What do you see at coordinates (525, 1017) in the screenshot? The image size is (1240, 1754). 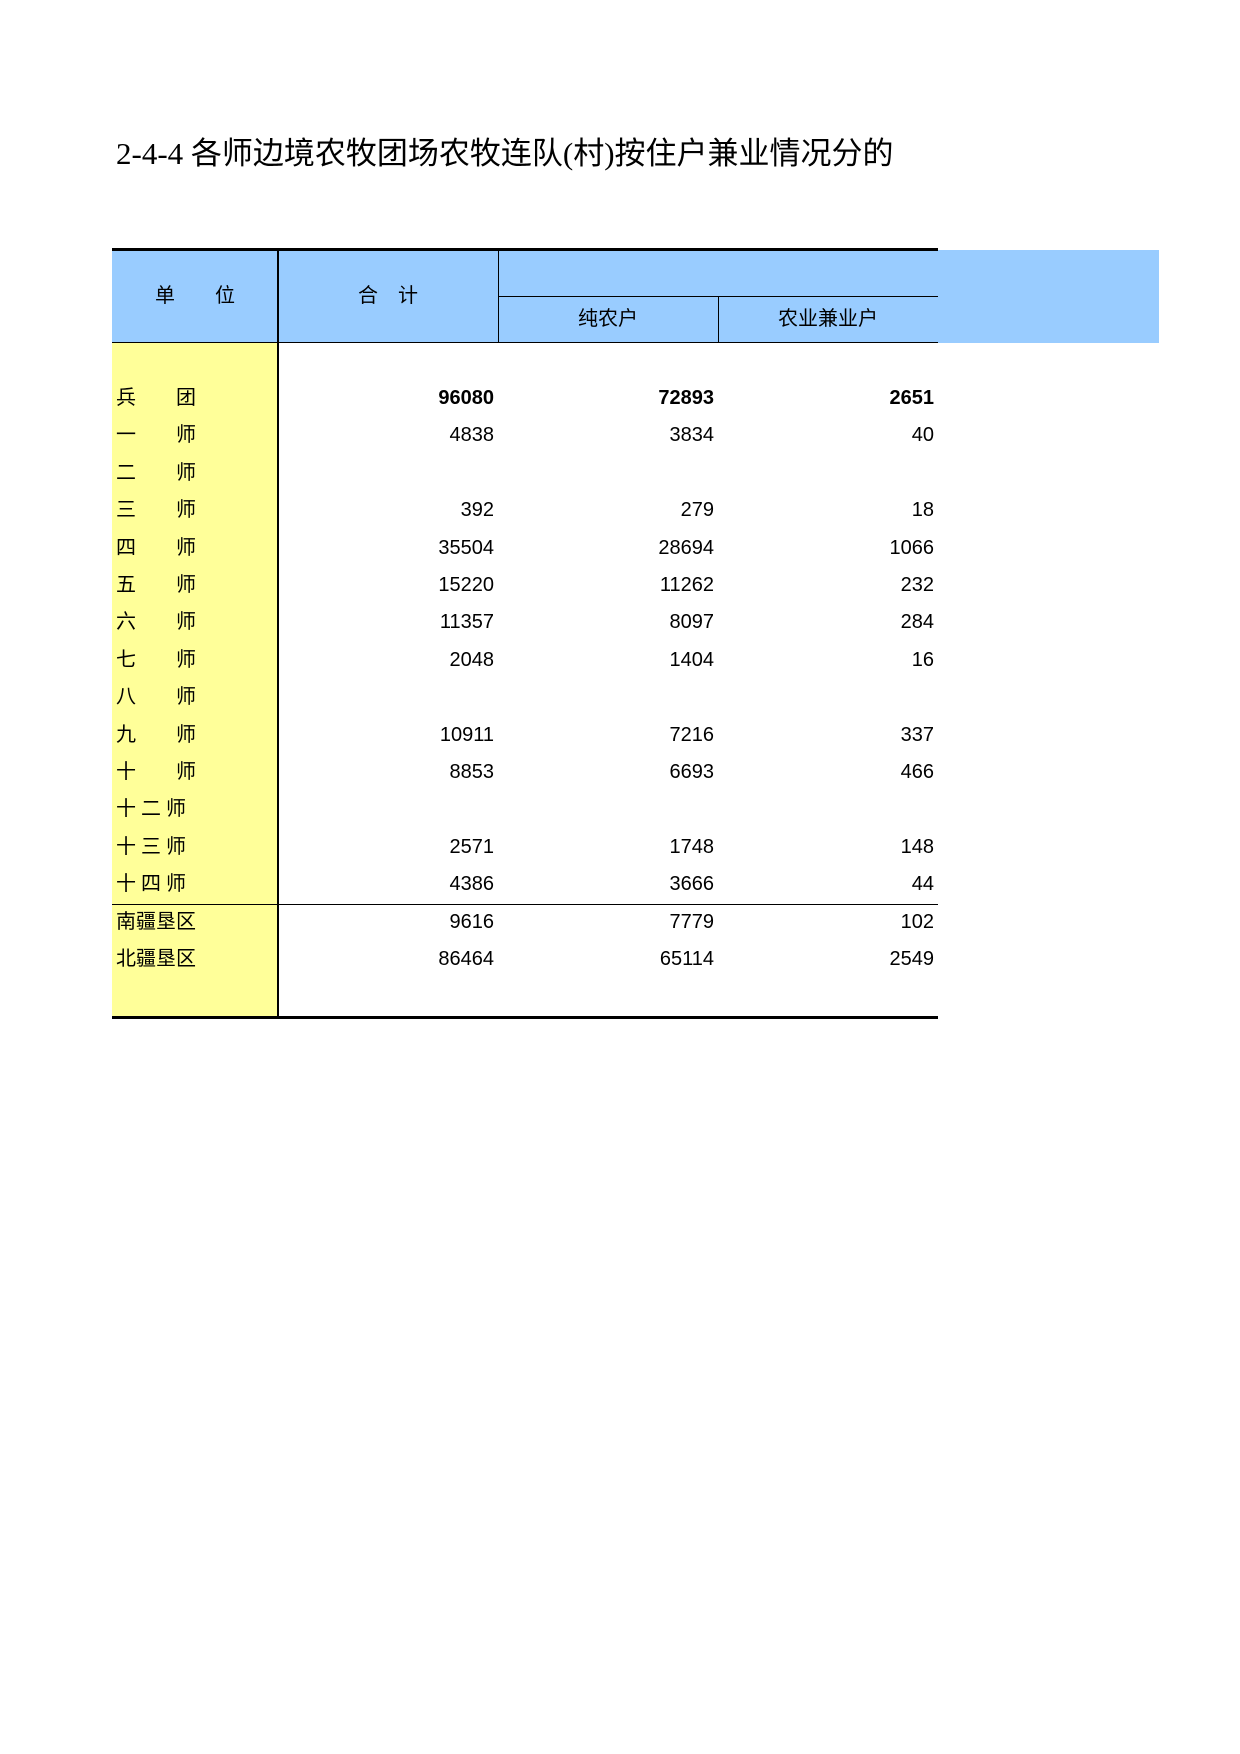 I see `bottom-border` at bounding box center [525, 1017].